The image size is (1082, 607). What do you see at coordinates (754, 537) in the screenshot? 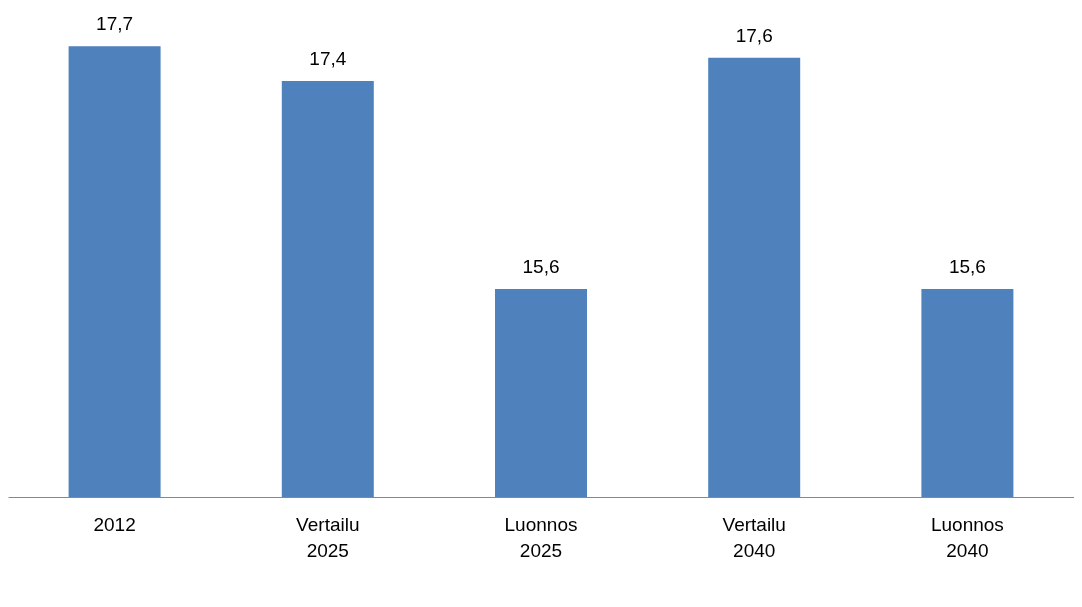
I see `x-tick-label: Vertailu 2040` at bounding box center [754, 537].